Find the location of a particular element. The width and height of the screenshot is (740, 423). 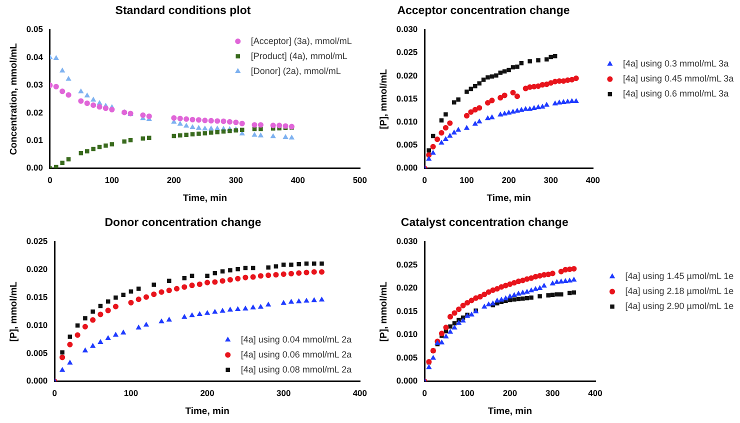

chart-title: Donor concentration change is located at coordinates (183, 223).